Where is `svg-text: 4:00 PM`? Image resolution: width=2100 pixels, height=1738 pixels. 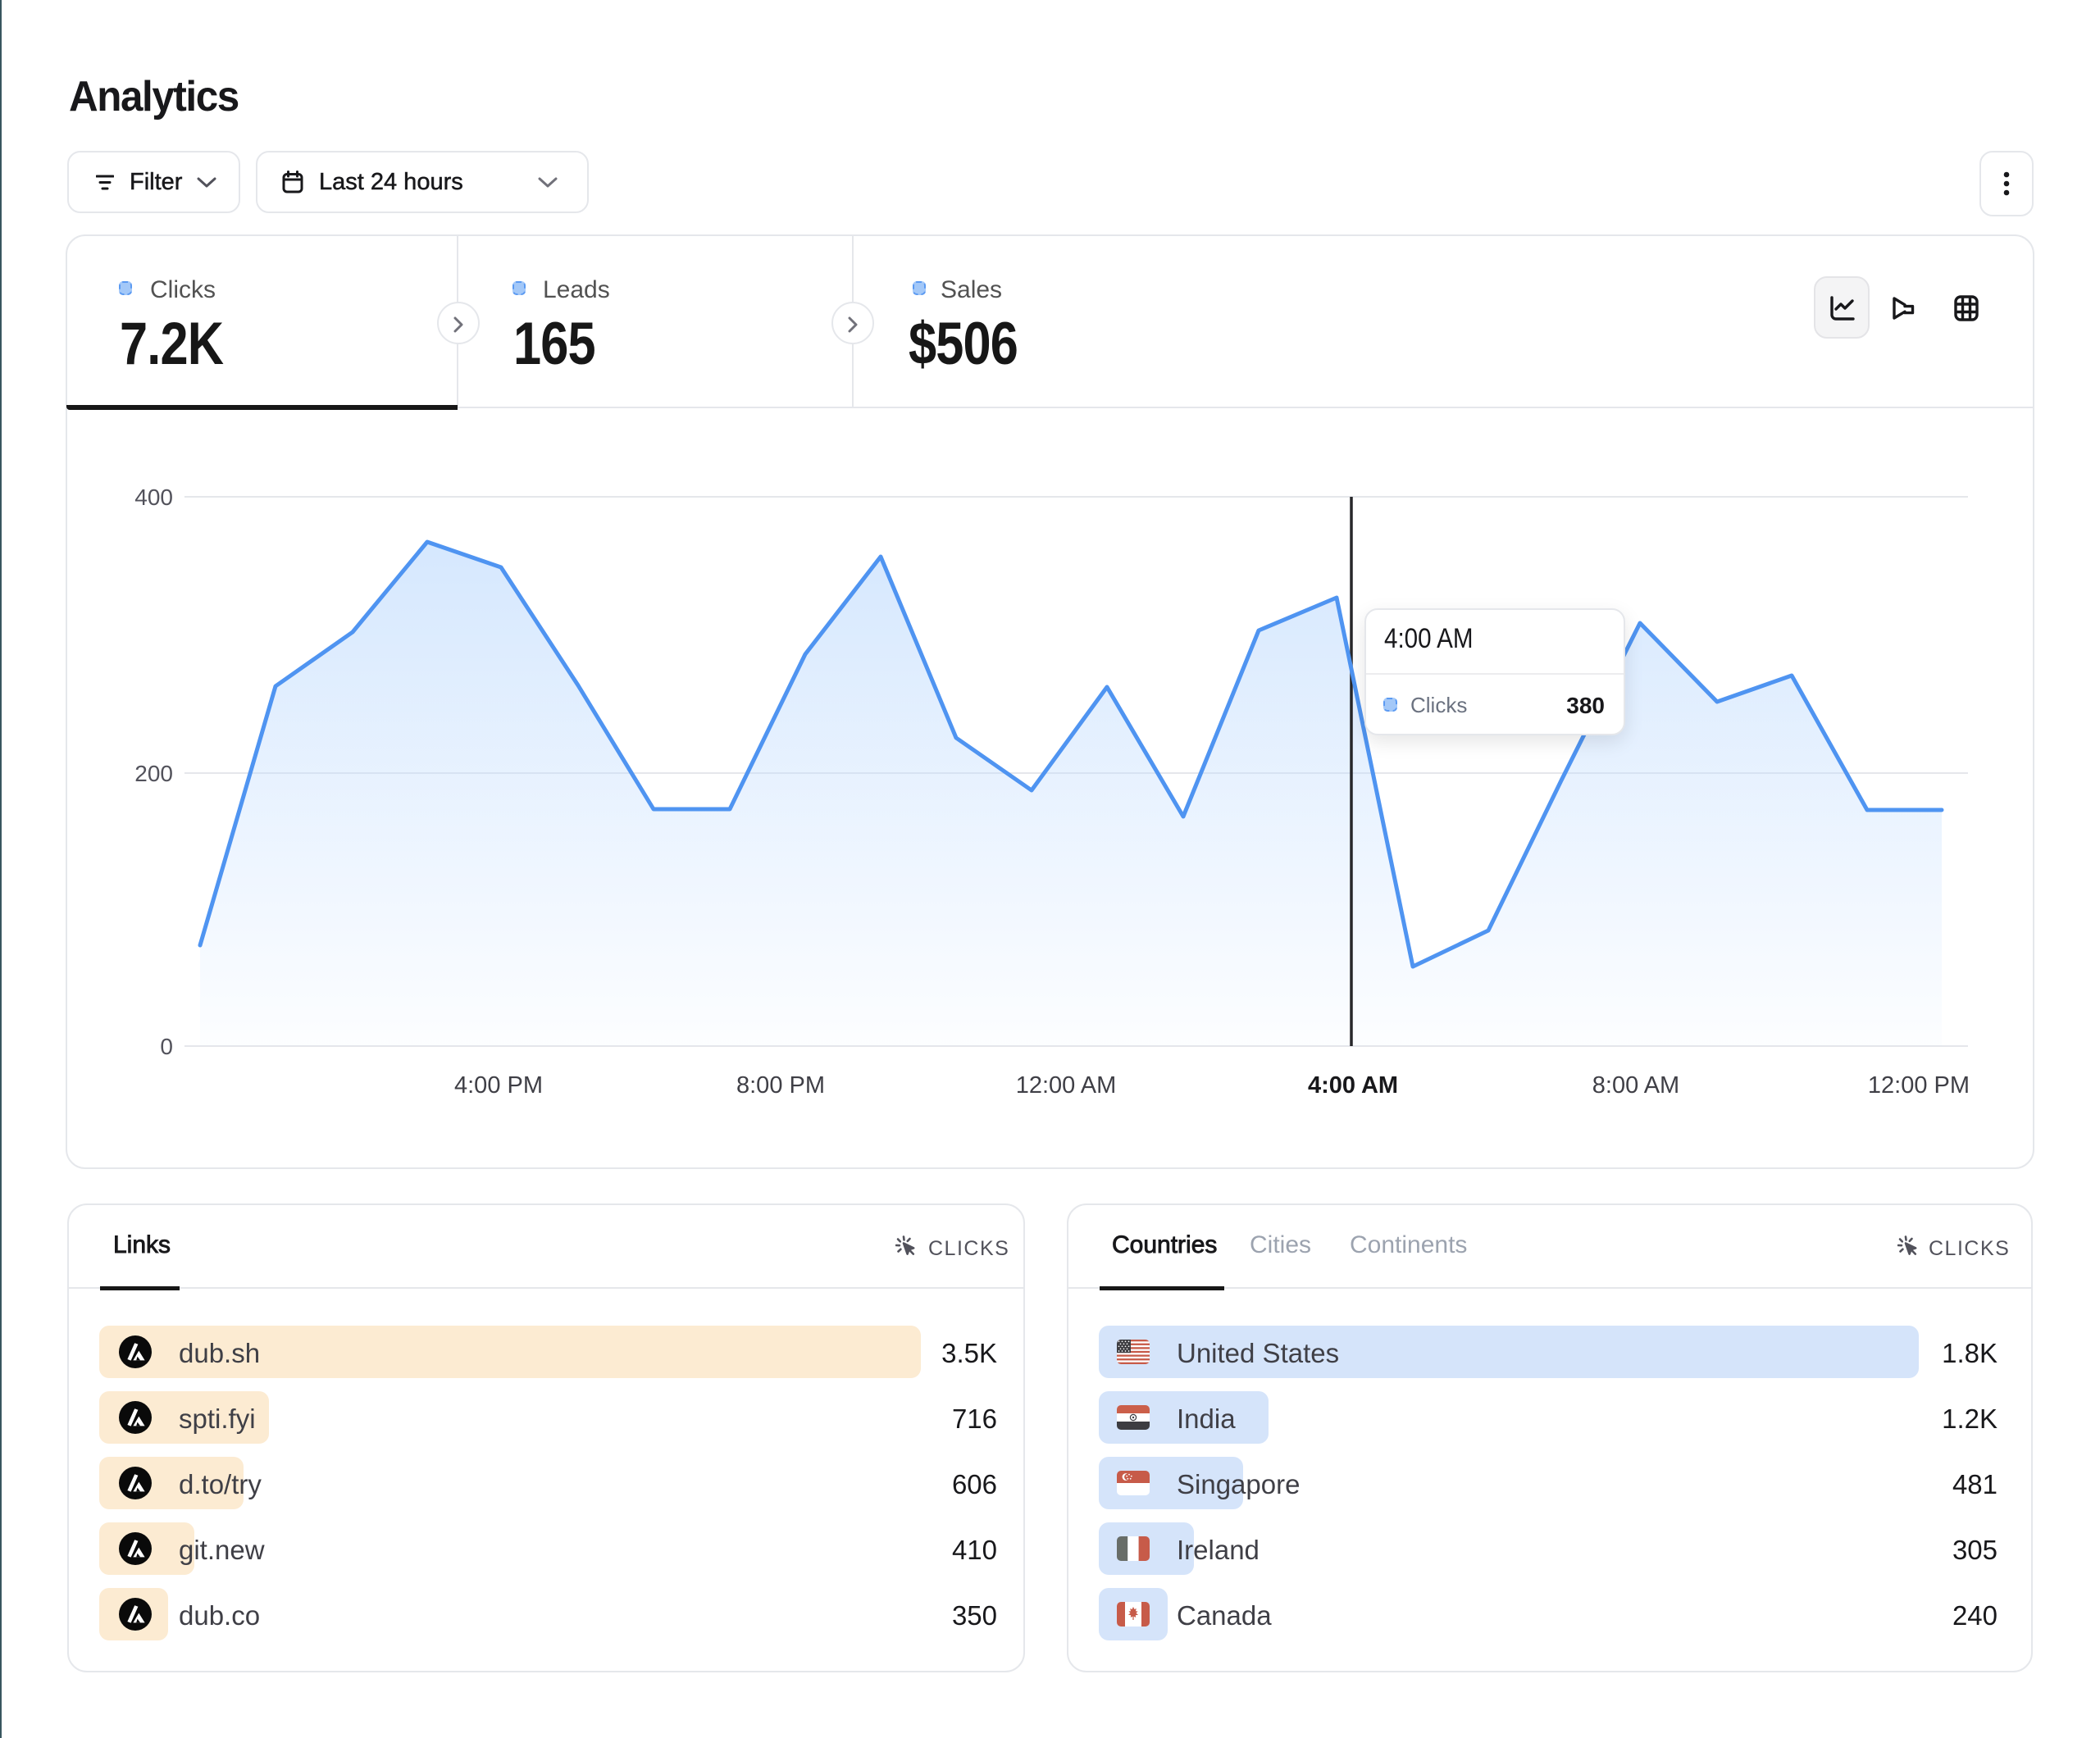
svg-text: 4:00 PM is located at coordinates (498, 1085).